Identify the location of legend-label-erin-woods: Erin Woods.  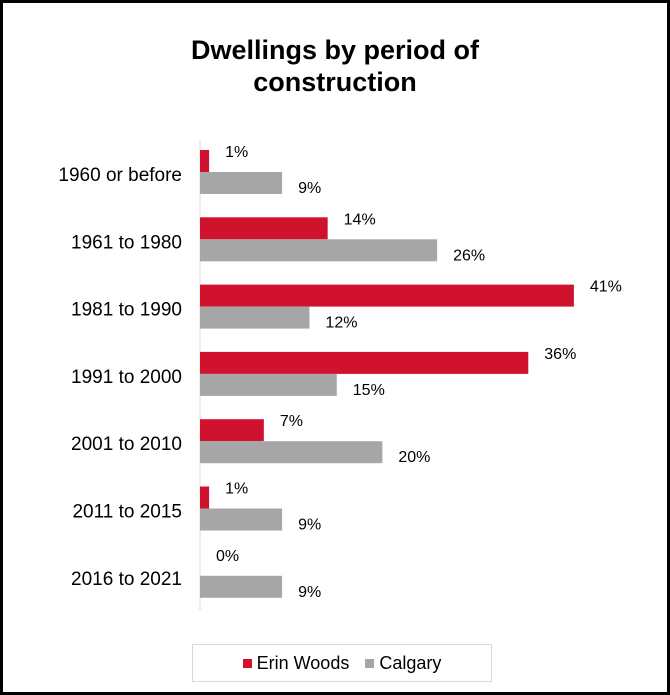
(303, 662).